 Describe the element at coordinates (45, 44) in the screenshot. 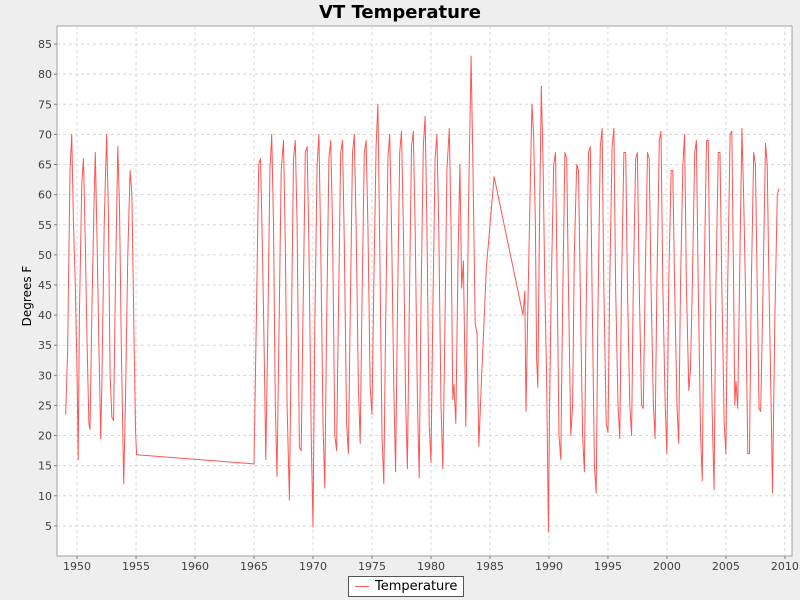

I see `y-tick-label: 85` at that location.